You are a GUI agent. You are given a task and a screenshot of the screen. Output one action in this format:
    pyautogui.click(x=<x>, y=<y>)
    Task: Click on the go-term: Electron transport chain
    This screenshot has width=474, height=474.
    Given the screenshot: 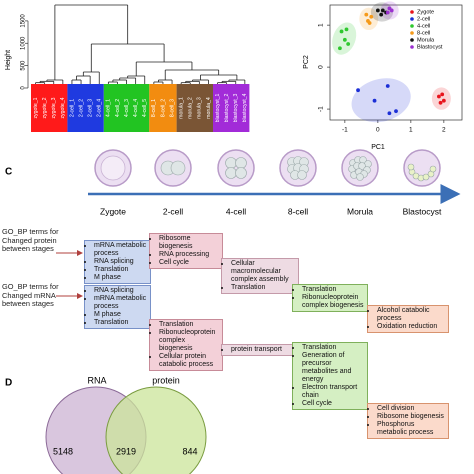 What is the action you would take?
    pyautogui.click(x=333, y=392)
    